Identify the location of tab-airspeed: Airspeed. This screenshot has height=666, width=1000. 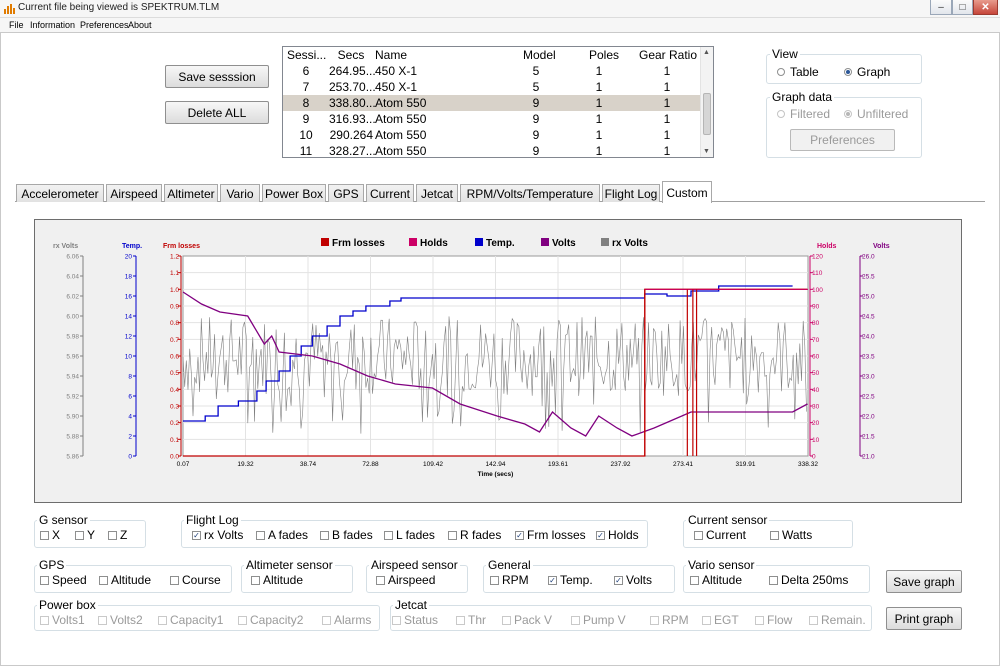
(134, 193).